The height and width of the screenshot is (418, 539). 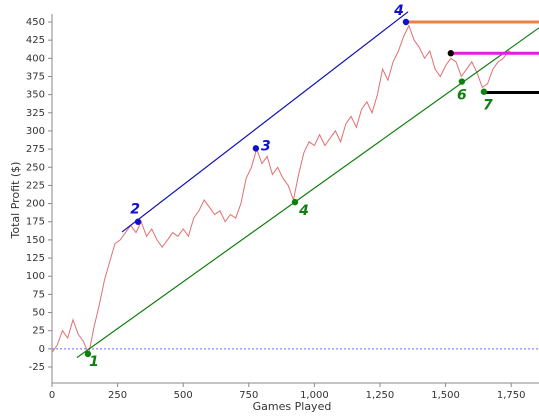 I want to click on point-label: 1, so click(x=94, y=362).